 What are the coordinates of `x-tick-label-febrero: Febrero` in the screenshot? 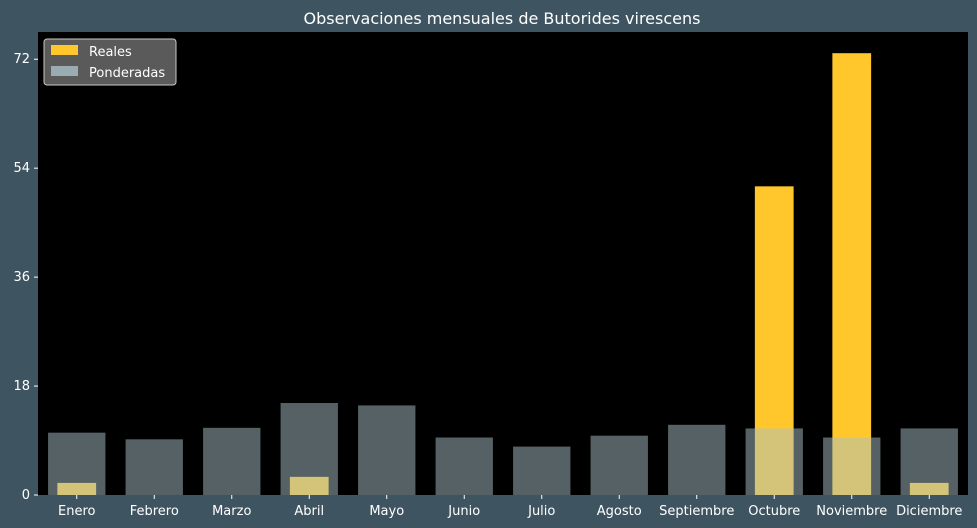 It's located at (154, 511).